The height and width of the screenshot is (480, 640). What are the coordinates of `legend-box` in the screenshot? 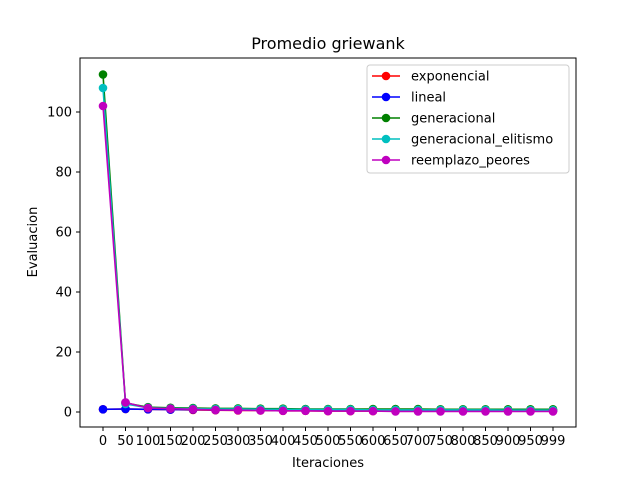 It's located at (468, 119).